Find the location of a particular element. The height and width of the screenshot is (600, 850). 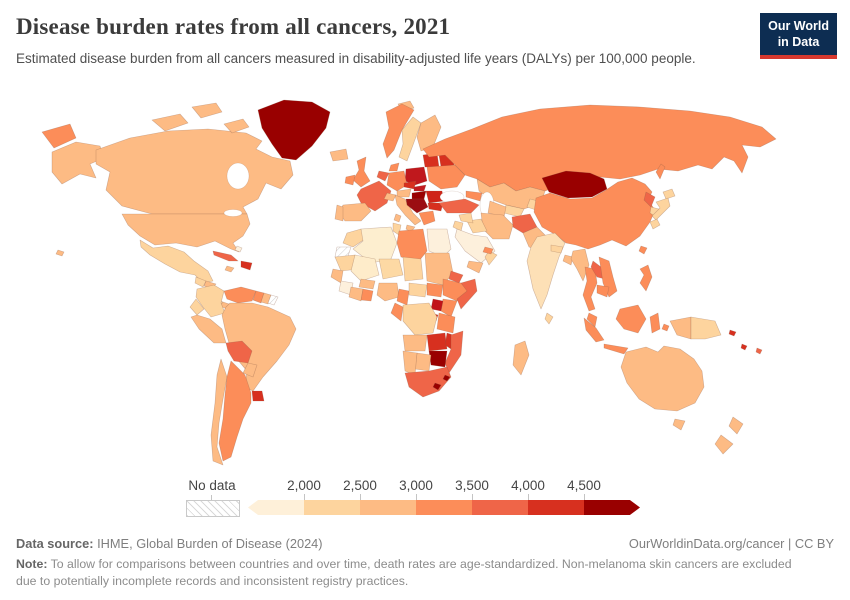

country-vietnam is located at coordinates (608, 277).